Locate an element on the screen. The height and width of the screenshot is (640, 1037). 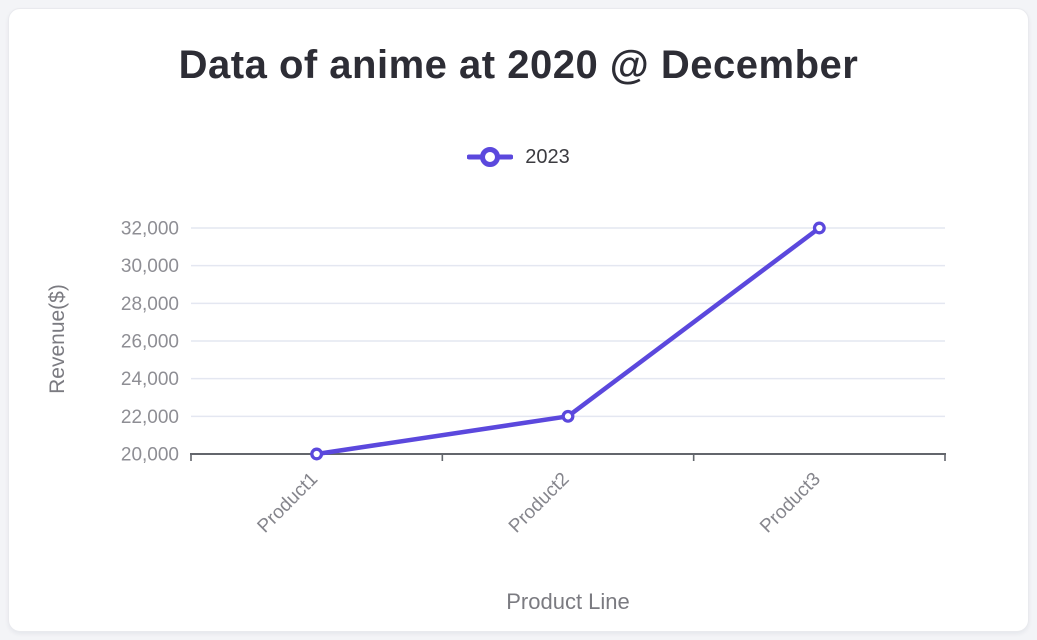
y-tick-label: 30,000 is located at coordinates (150, 266).